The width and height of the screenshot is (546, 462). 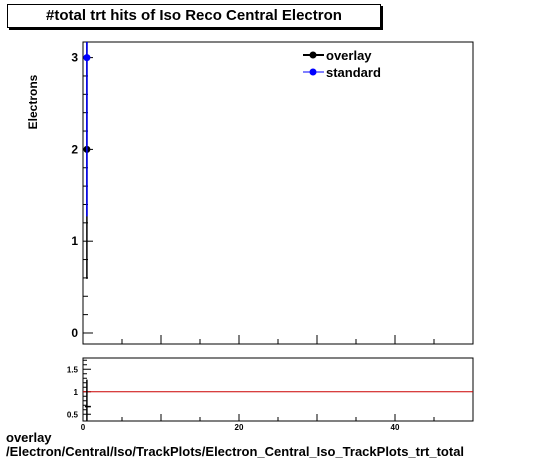 I want to click on y-tick-label: 1, so click(x=74, y=241).